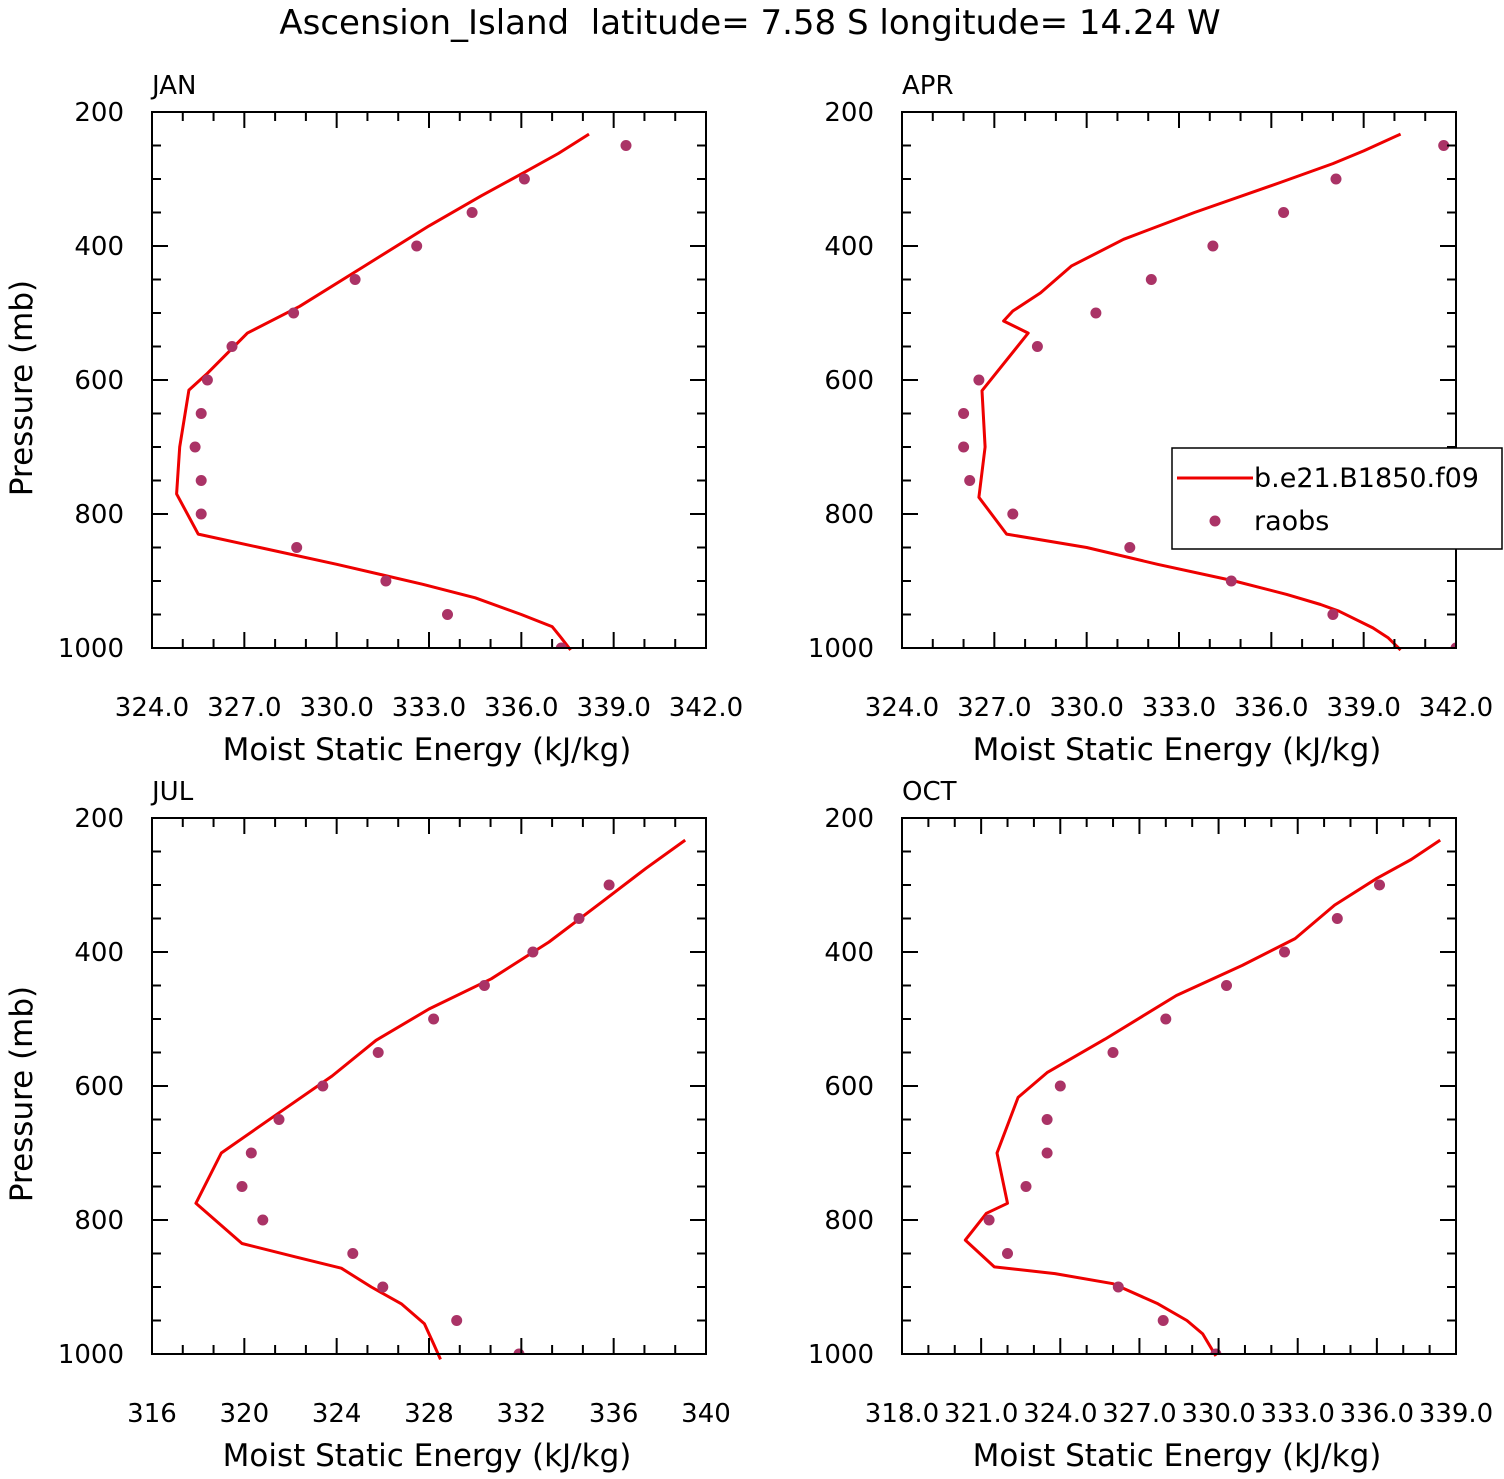 The image size is (1504, 1479). Describe the element at coordinates (1366, 478) in the screenshot. I see `legend-model-label: b.e21.B1850.f09` at that location.